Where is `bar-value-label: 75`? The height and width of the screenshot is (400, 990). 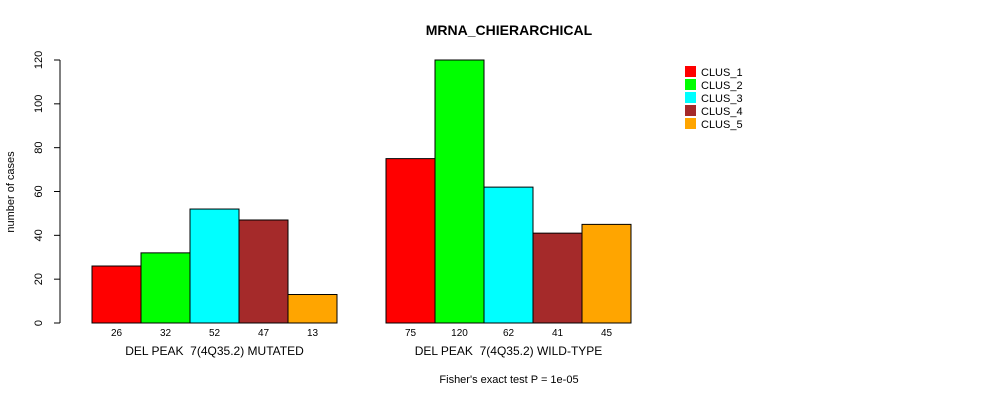
bar-value-label: 75 is located at coordinates (411, 333).